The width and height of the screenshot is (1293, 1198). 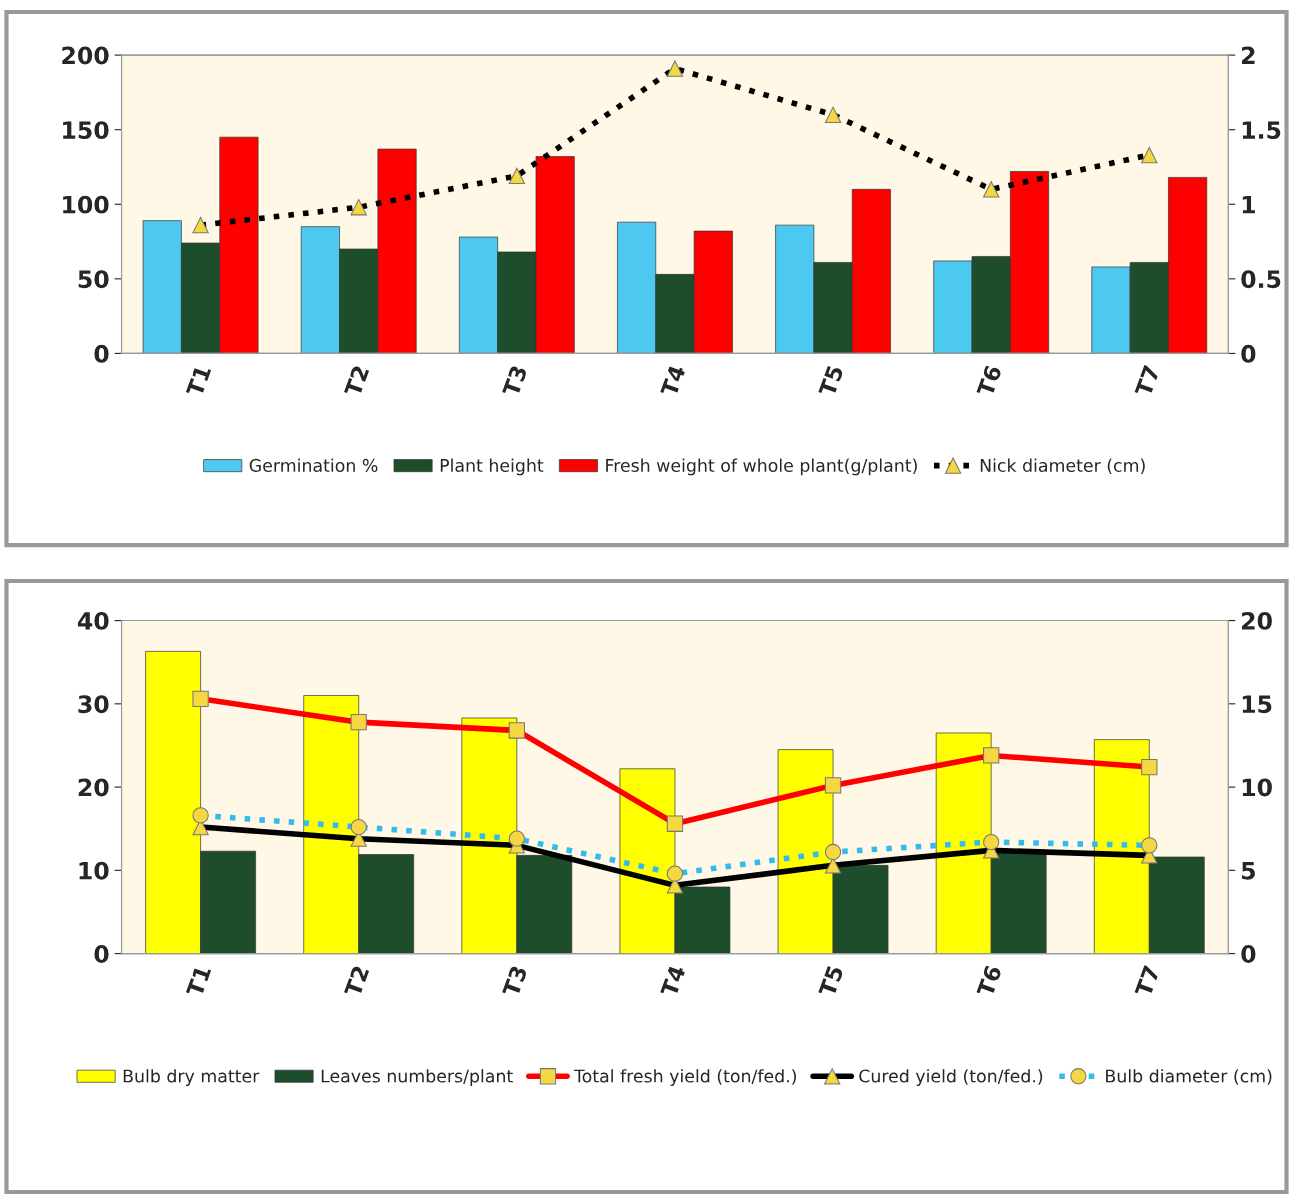 What do you see at coordinates (93, 787) in the screenshot?
I see `y-tick-label: 20` at bounding box center [93, 787].